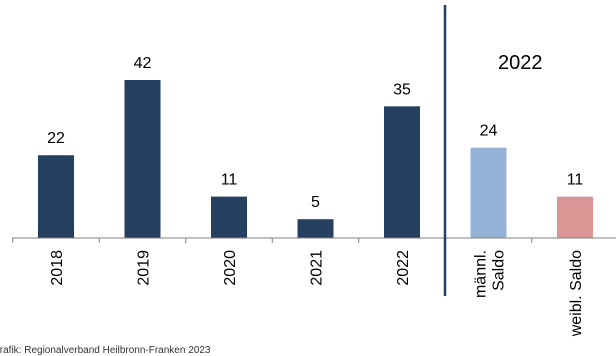 The height and width of the screenshot is (356, 616). I want to click on category-label: 2020, so click(230, 268).